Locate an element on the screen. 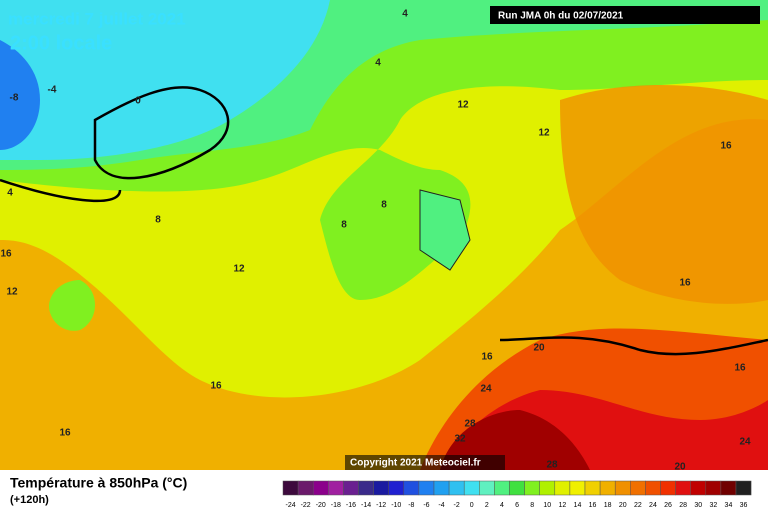 This screenshot has height=512, width=768. date-title: mercredi 7 juillet 2021 is located at coordinates (97, 18).